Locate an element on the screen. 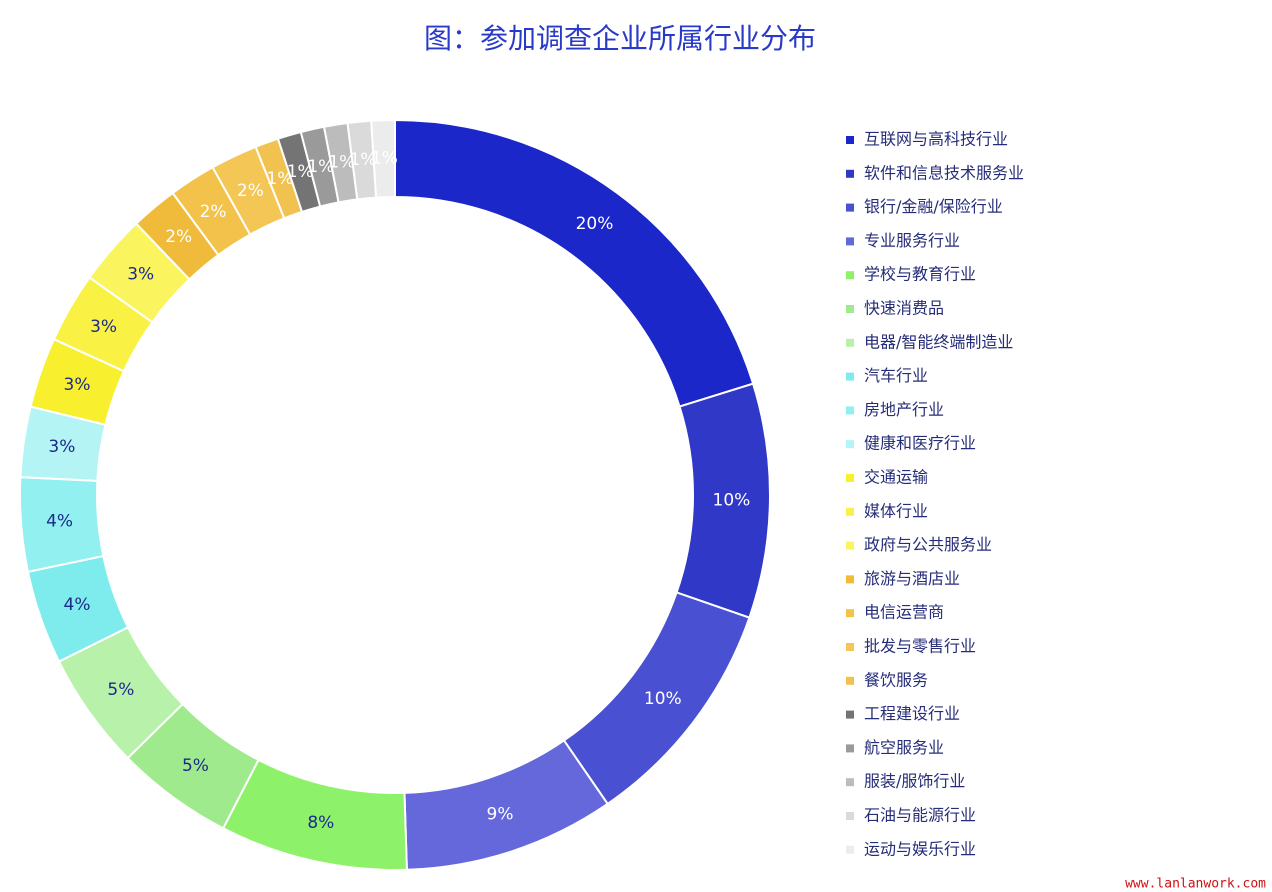 Image resolution: width=1272 pixels, height=892 pixels. slice-label: 9% is located at coordinates (500, 815).